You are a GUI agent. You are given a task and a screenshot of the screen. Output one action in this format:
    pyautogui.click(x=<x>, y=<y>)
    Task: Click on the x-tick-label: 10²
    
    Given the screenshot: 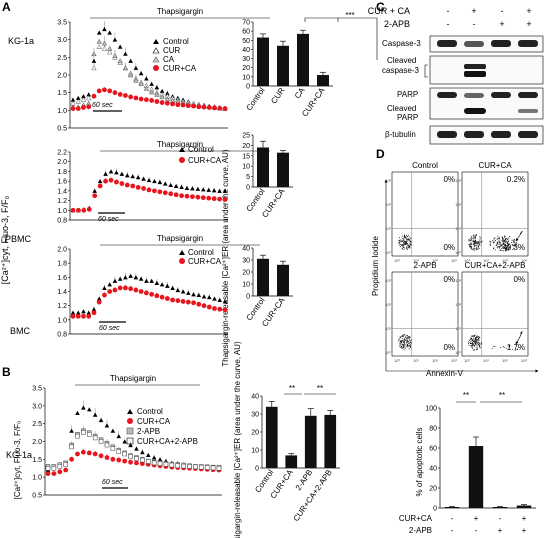 What is the action you would take?
    pyautogui.click(x=435, y=360)
    